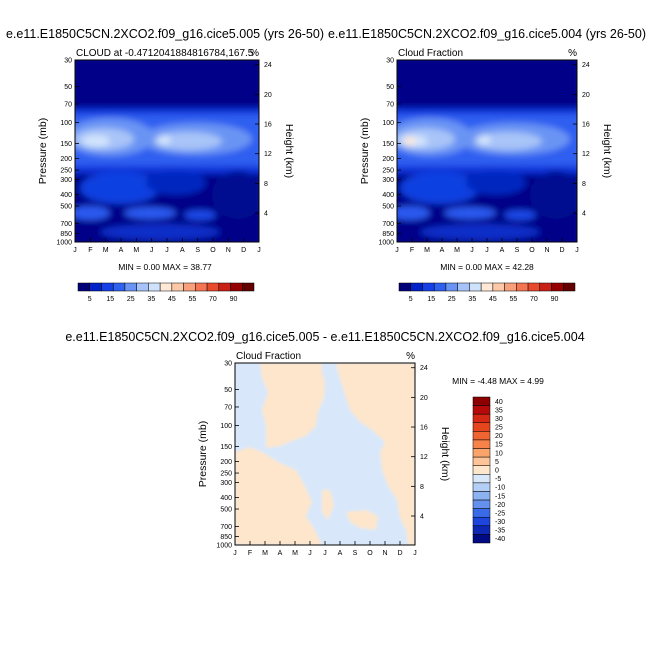 The height and width of the screenshot is (659, 654). Describe the element at coordinates (472, 299) in the screenshot. I see `panel-2-colorbar-label: 35` at that location.